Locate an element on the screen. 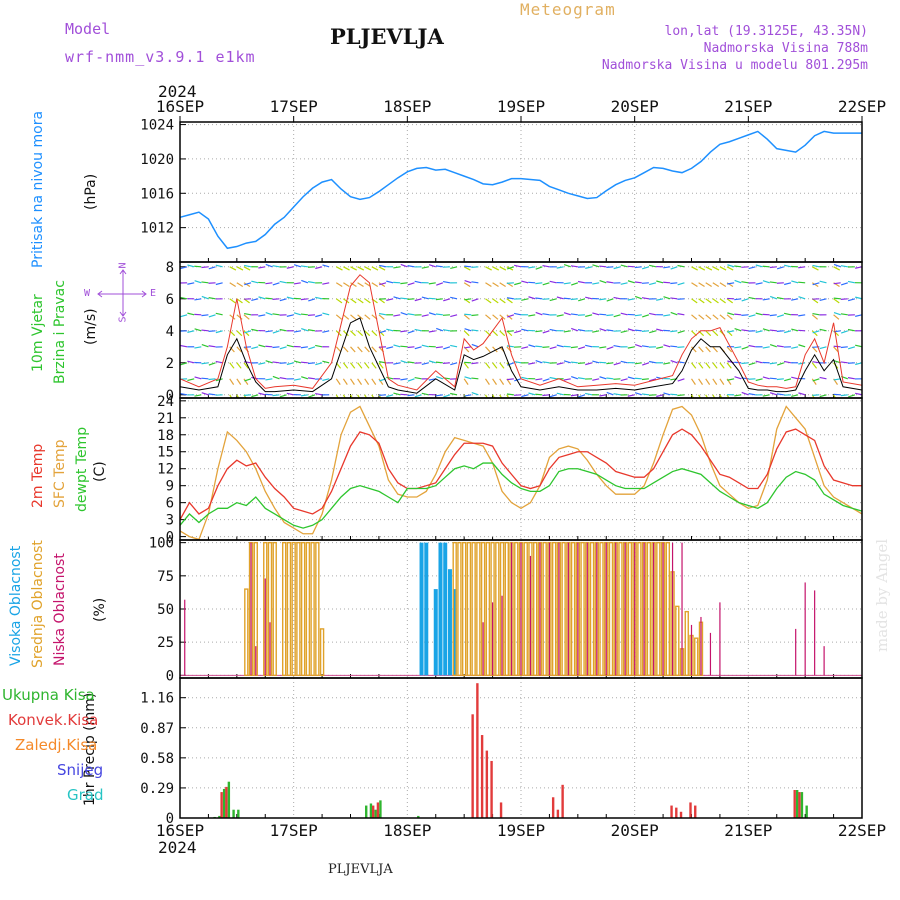 The width and height of the screenshot is (900, 900). precip-tick-label: 0.58 is located at coordinates (157, 759).